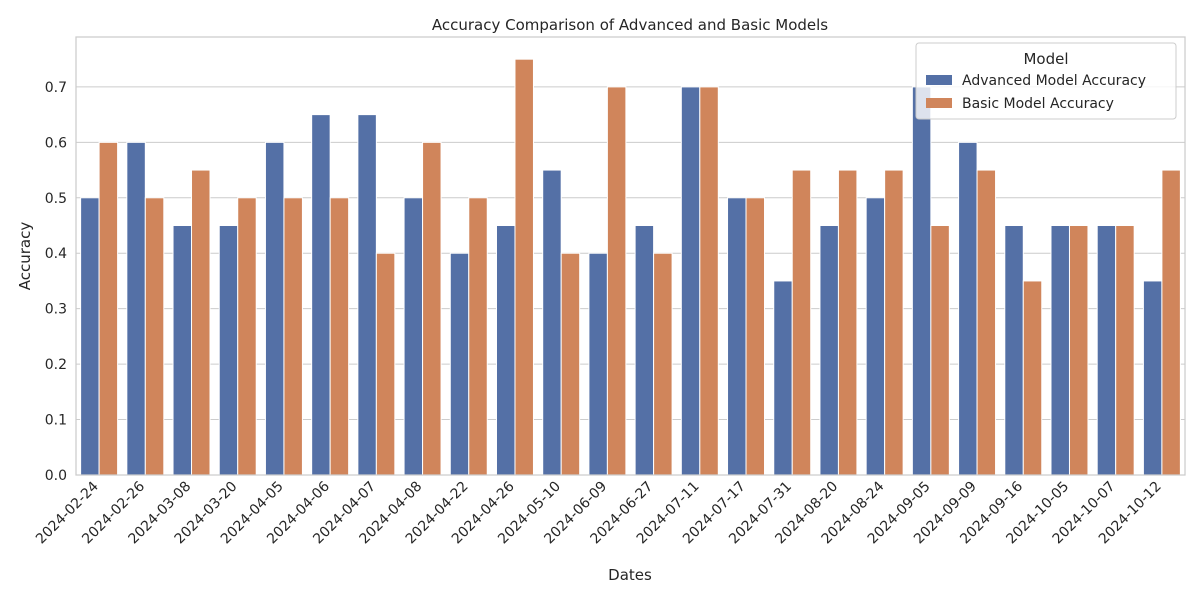 The height and width of the screenshot is (600, 1200). What do you see at coordinates (56, 254) in the screenshot?
I see `y-tick-label: 0.4` at bounding box center [56, 254].